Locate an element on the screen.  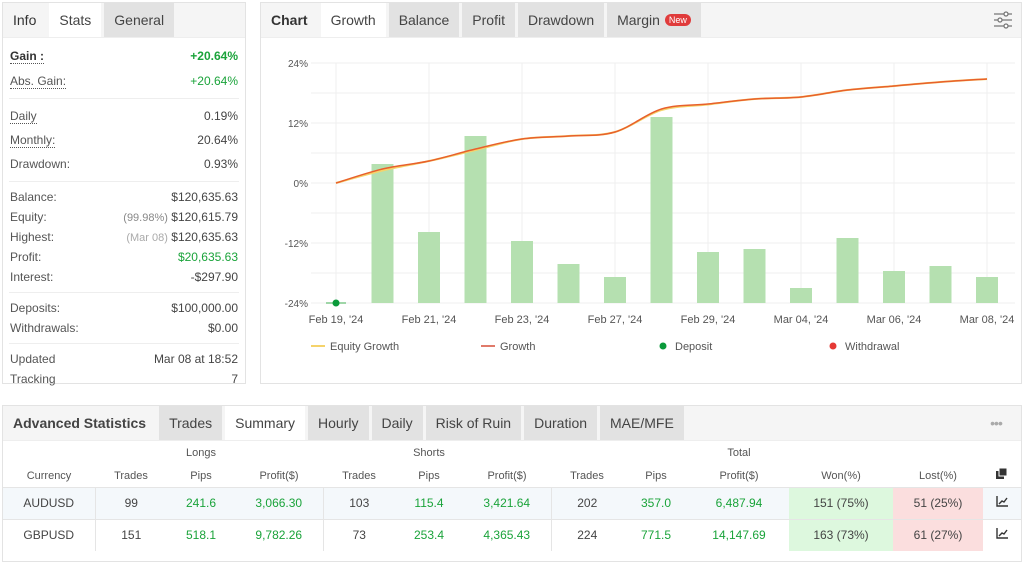
interest-label: Interest: is located at coordinates (32, 277).